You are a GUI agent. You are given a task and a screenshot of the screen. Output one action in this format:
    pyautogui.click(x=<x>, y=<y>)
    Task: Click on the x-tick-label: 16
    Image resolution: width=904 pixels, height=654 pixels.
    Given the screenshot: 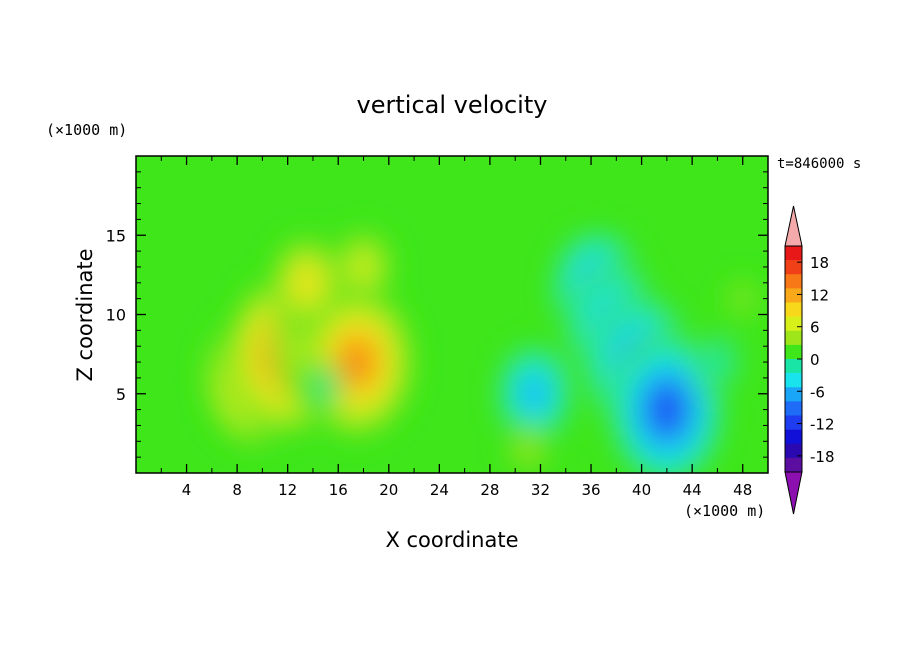 What is the action you would take?
    pyautogui.click(x=338, y=490)
    